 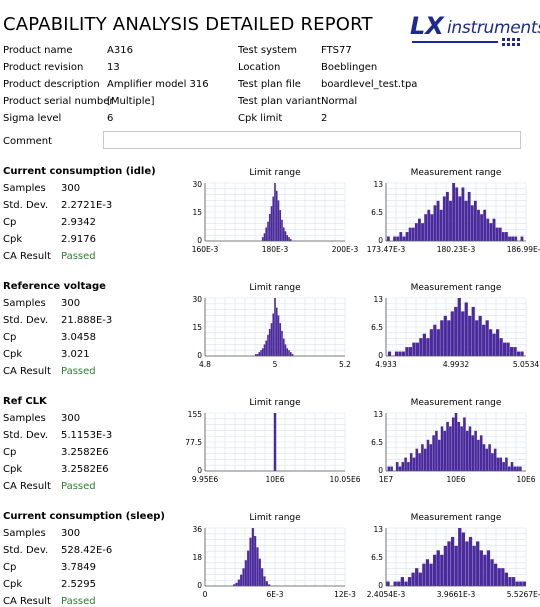 I want to click on field-label-test-plan-file: Test plan file, so click(x=269, y=84).